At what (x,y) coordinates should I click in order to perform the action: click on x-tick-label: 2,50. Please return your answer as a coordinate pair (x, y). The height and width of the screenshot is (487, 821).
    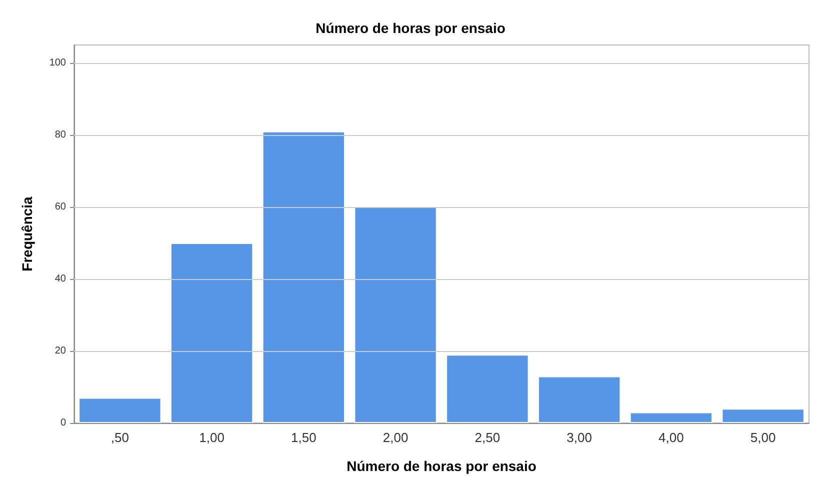
    Looking at the image, I should click on (487, 437).